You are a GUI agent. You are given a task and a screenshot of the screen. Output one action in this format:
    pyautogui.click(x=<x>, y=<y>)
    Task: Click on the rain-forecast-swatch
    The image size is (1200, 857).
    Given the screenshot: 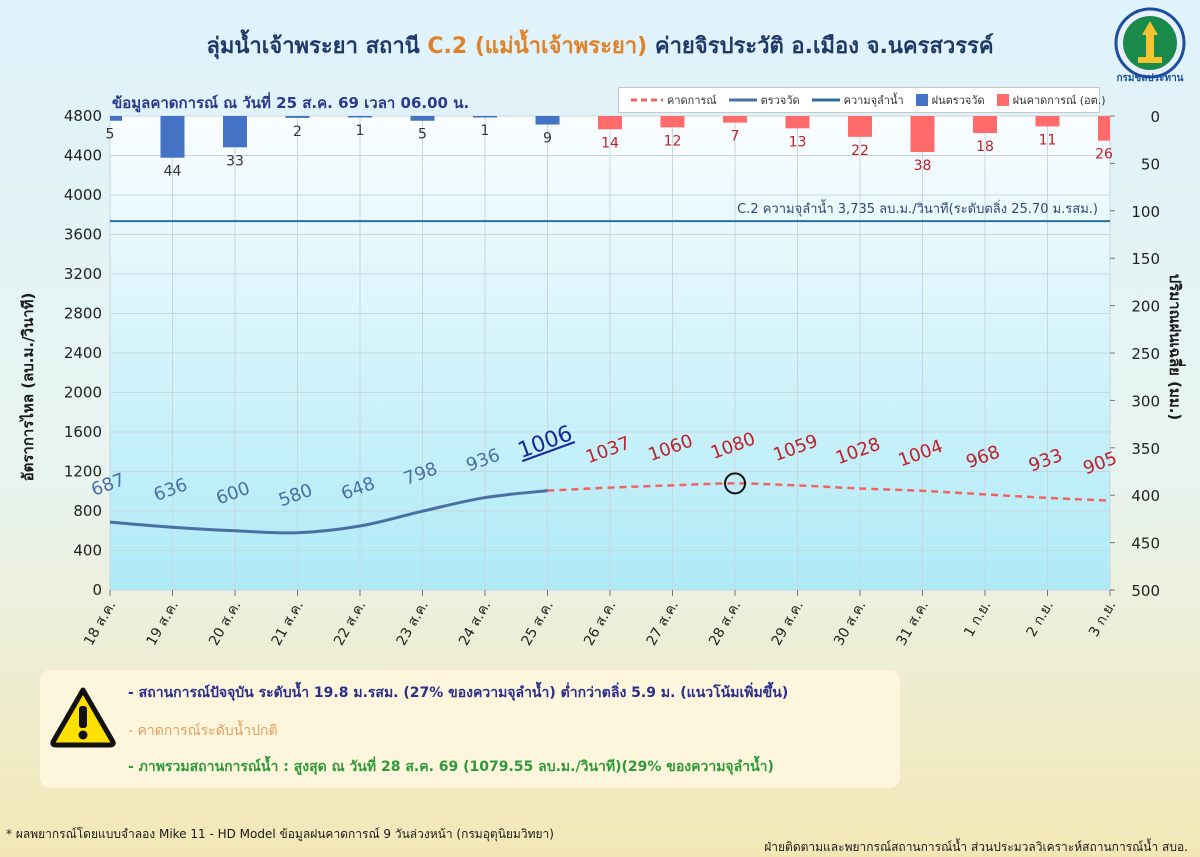 What is the action you would take?
    pyautogui.click(x=1002, y=100)
    